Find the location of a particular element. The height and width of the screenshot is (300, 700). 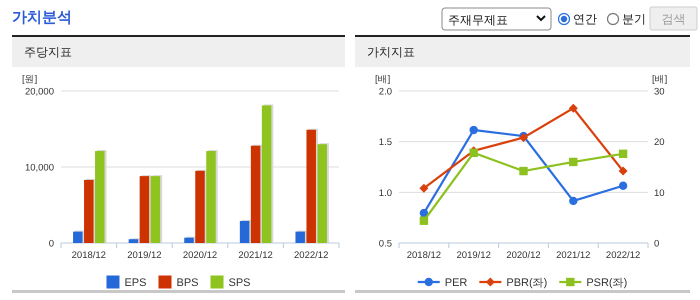

y2-tick-label: 20 is located at coordinates (659, 142).